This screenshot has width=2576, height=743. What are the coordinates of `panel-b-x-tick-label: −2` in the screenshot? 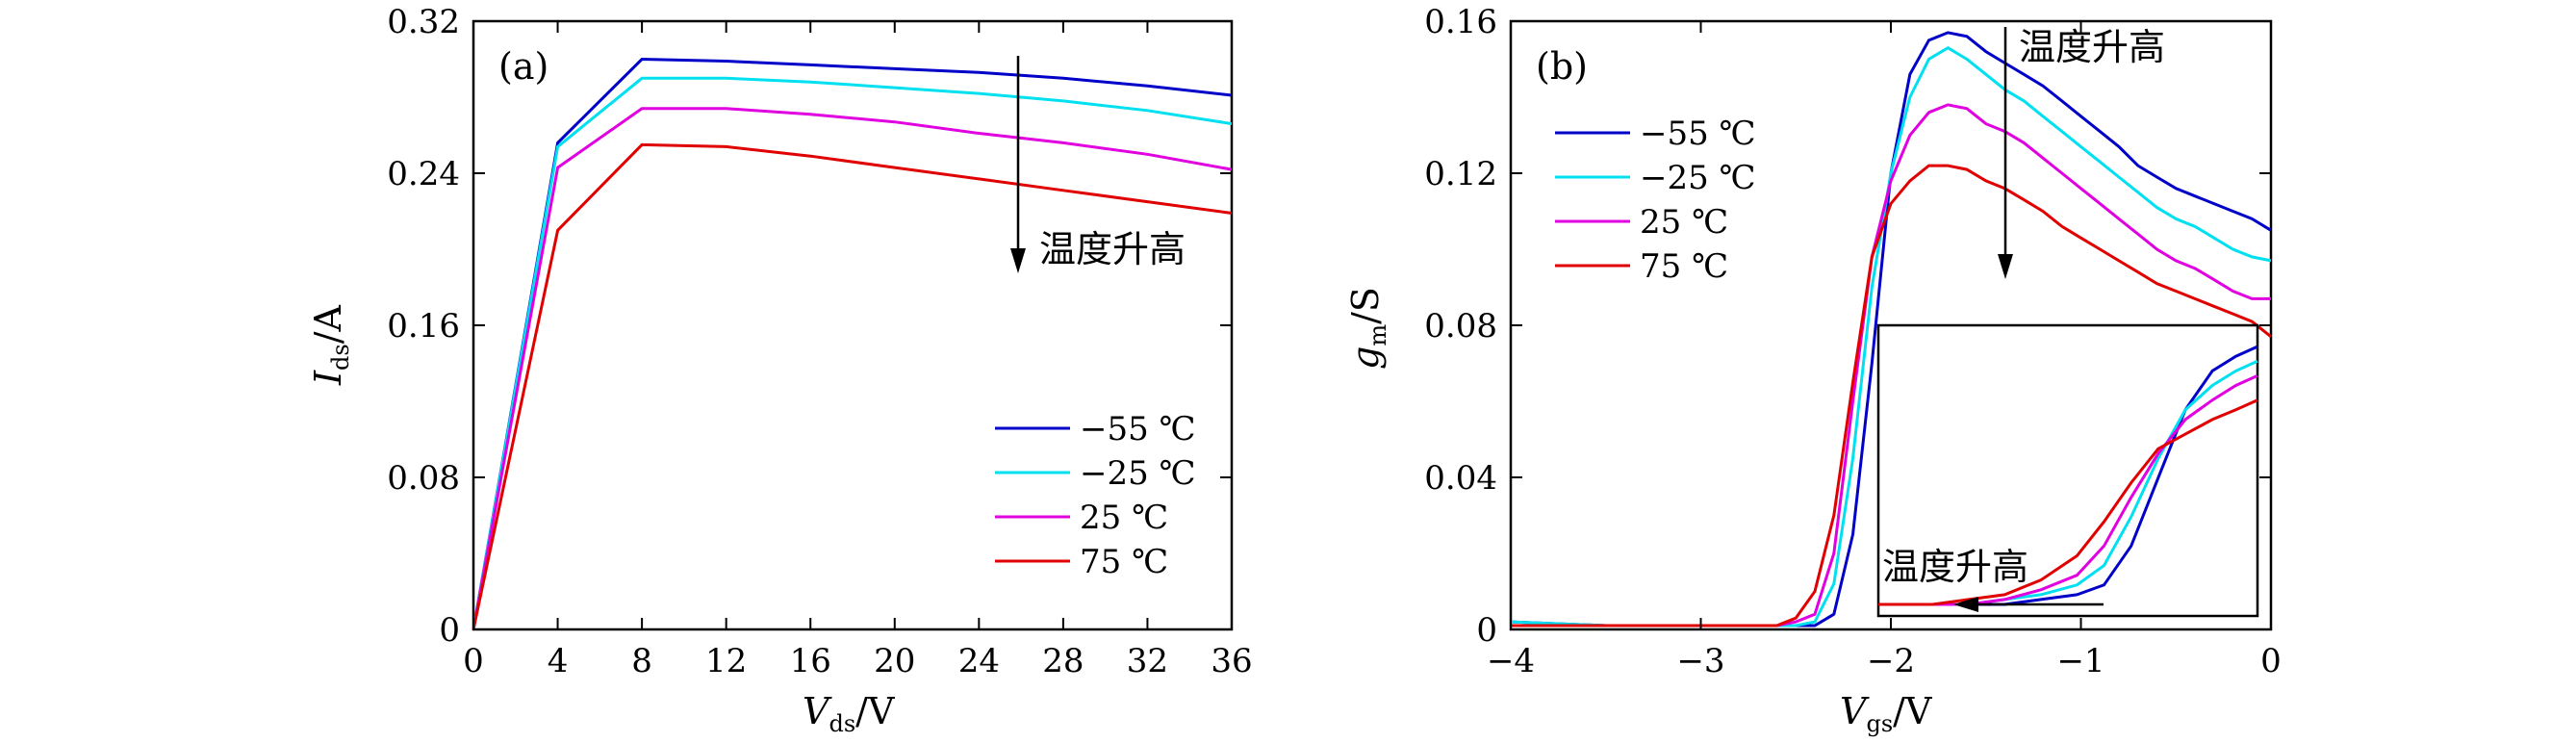 It's located at (1891, 661).